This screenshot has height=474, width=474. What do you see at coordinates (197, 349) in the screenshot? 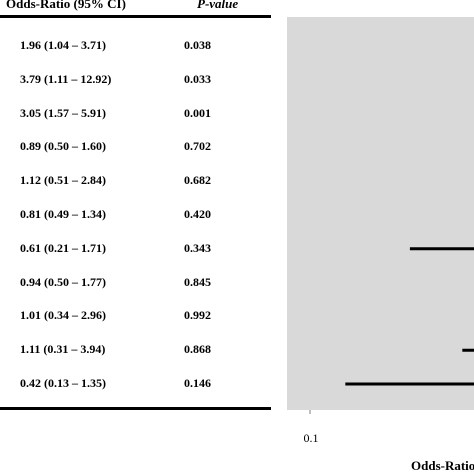
I see `p-value-cell: 0.868` at bounding box center [197, 349].